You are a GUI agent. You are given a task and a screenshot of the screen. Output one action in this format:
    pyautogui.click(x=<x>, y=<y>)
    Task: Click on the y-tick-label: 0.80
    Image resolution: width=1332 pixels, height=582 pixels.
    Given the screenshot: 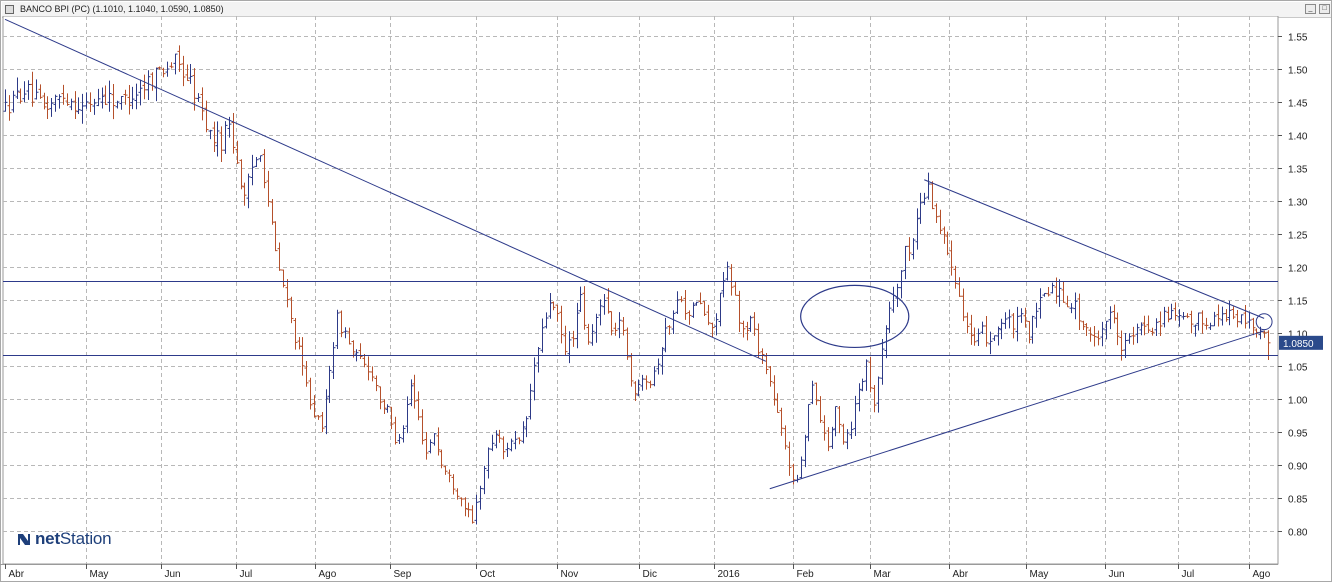 What is the action you would take?
    pyautogui.click(x=1298, y=533)
    